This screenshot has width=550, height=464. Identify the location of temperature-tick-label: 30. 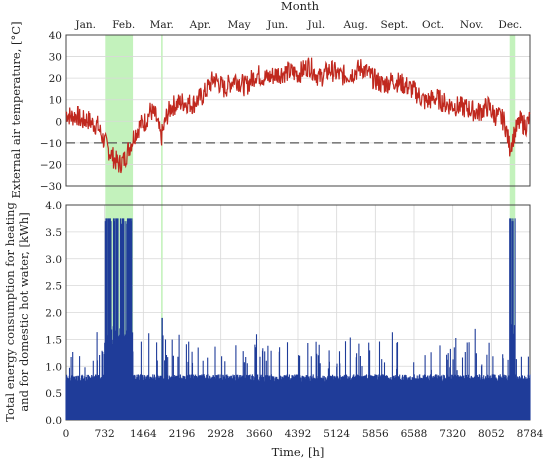
(55, 58).